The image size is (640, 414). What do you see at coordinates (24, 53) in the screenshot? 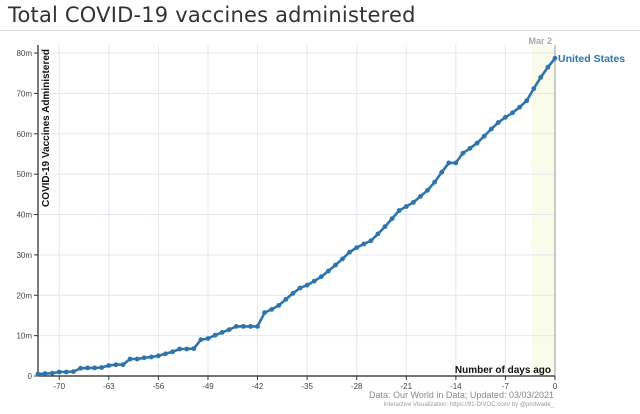
I see `y-tick-label: 80m` at bounding box center [24, 53].